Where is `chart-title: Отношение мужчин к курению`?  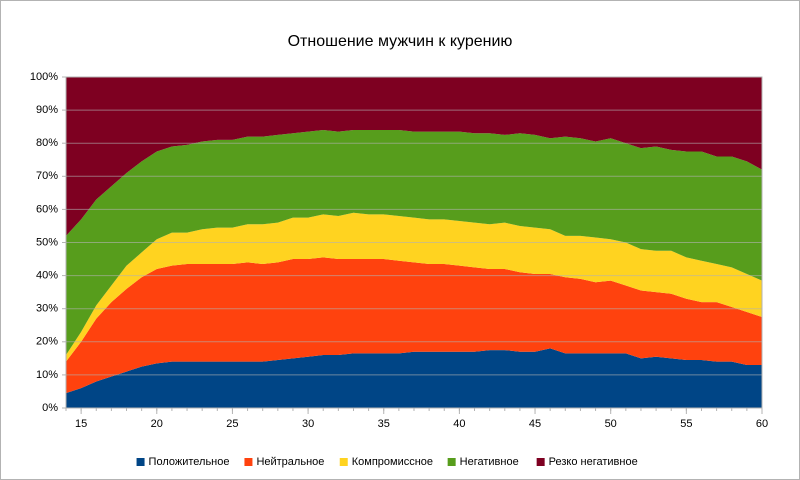
chart-title: Отношение мужчин к курению is located at coordinates (400, 41).